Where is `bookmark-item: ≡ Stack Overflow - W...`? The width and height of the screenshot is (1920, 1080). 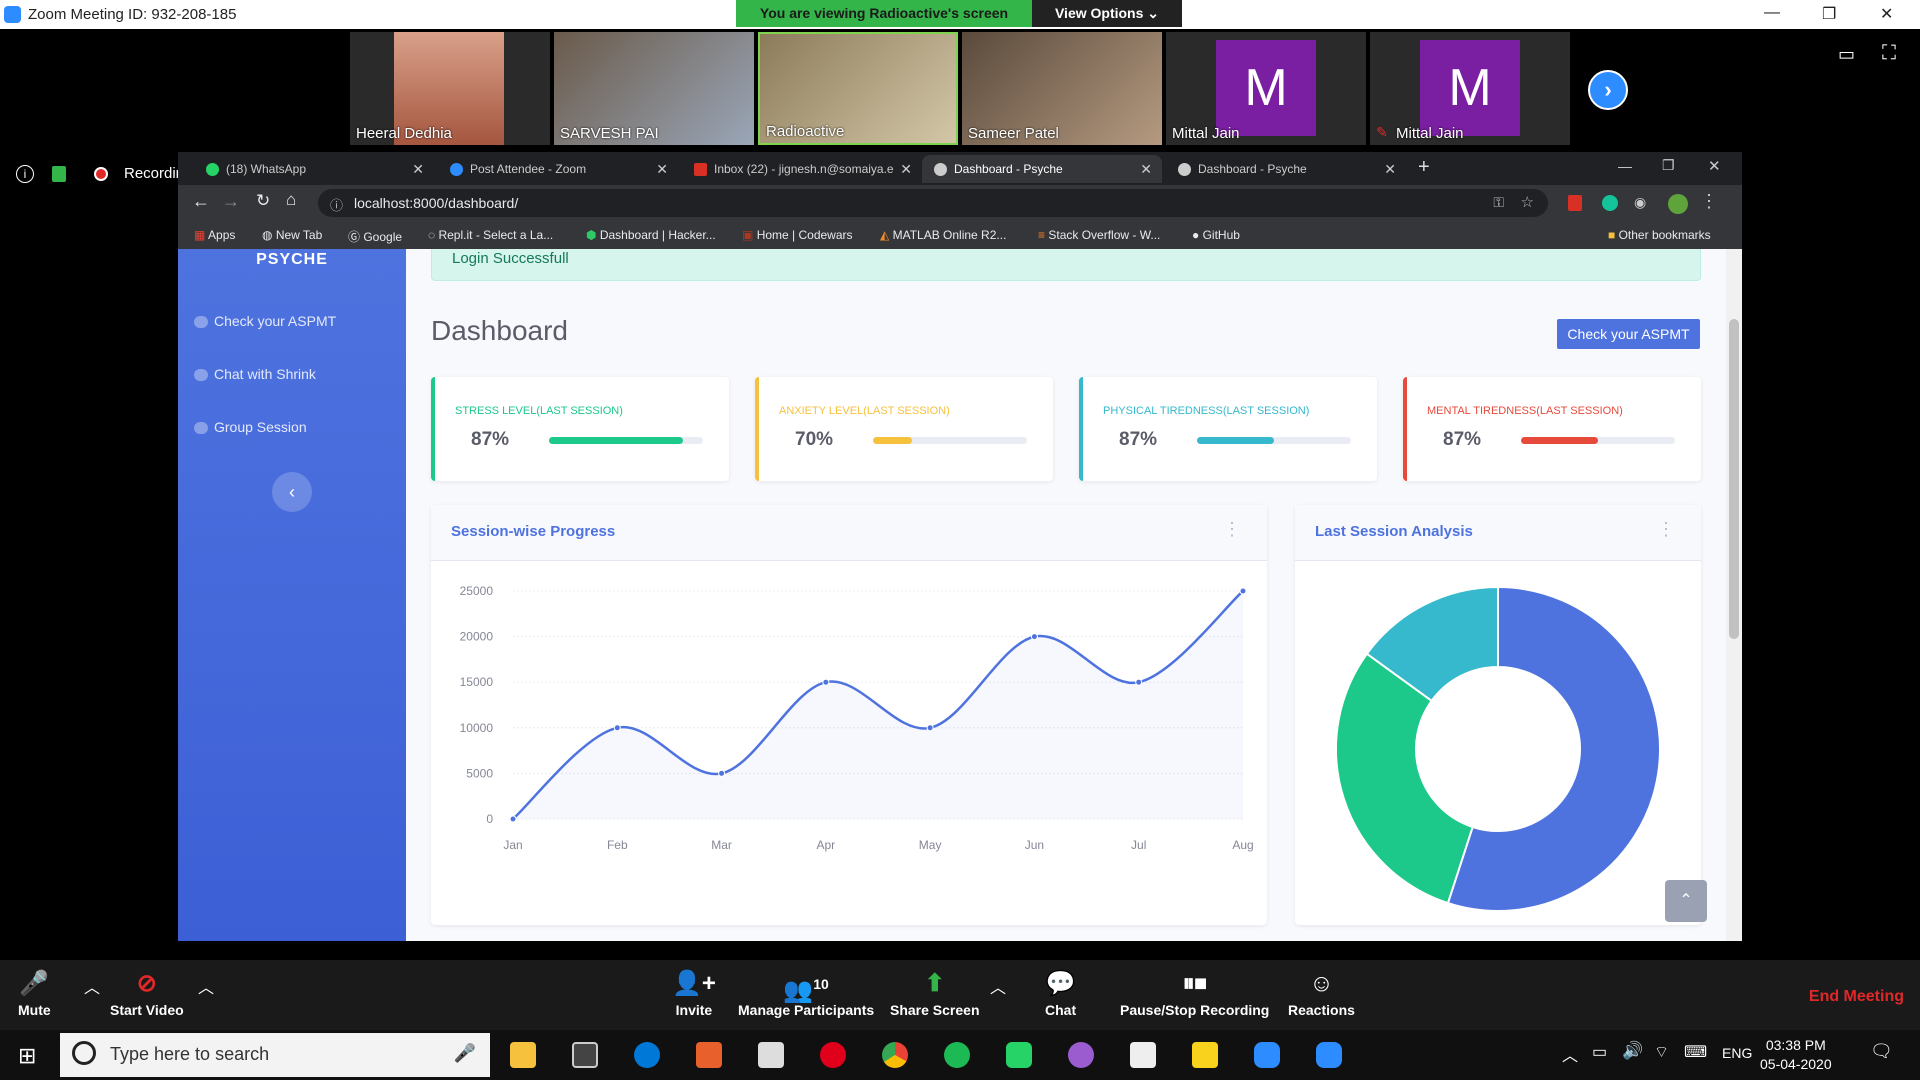 bookmark-item: ≡ Stack Overflow - W... is located at coordinates (1099, 235).